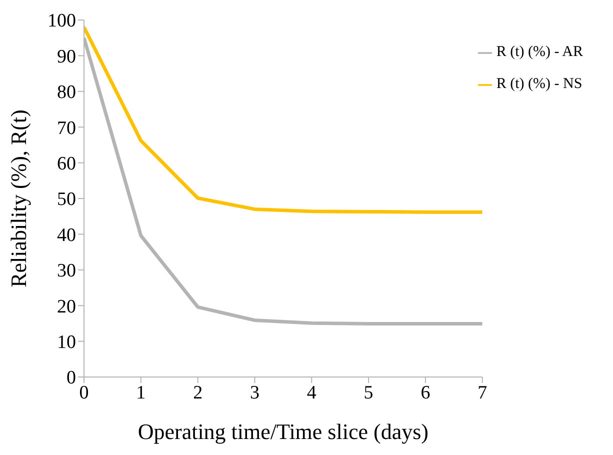  What do you see at coordinates (66, 307) in the screenshot?
I see `y-tick-label: 20` at bounding box center [66, 307].